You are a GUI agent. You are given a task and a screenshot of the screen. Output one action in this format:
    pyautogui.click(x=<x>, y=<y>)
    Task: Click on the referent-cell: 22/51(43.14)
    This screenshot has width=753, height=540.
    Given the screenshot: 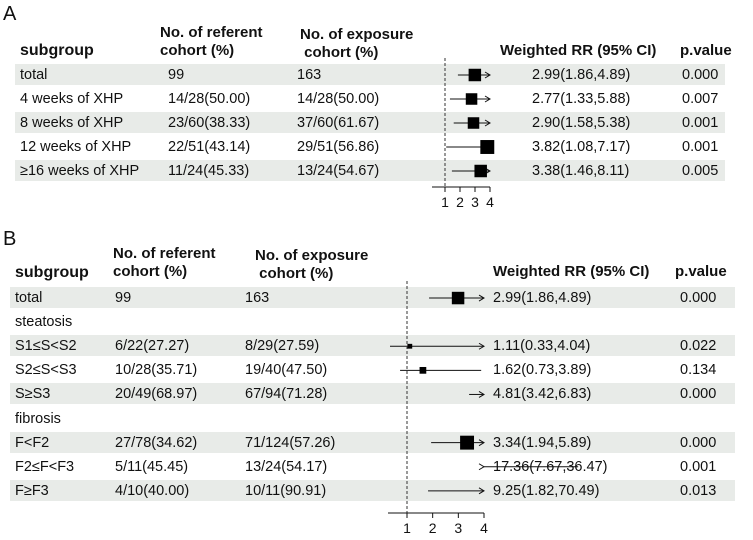 What is the action you would take?
    pyautogui.click(x=209, y=147)
    